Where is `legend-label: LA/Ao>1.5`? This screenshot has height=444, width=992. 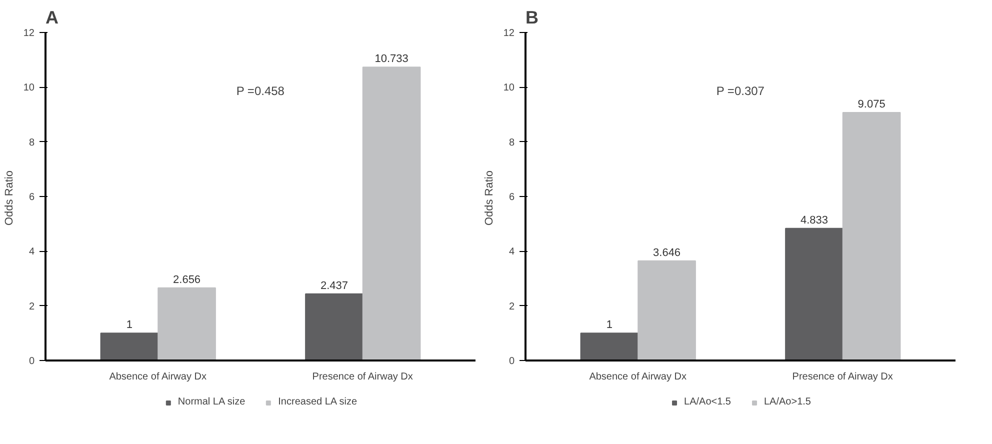
legend-label: LA/Ao>1.5 is located at coordinates (787, 402).